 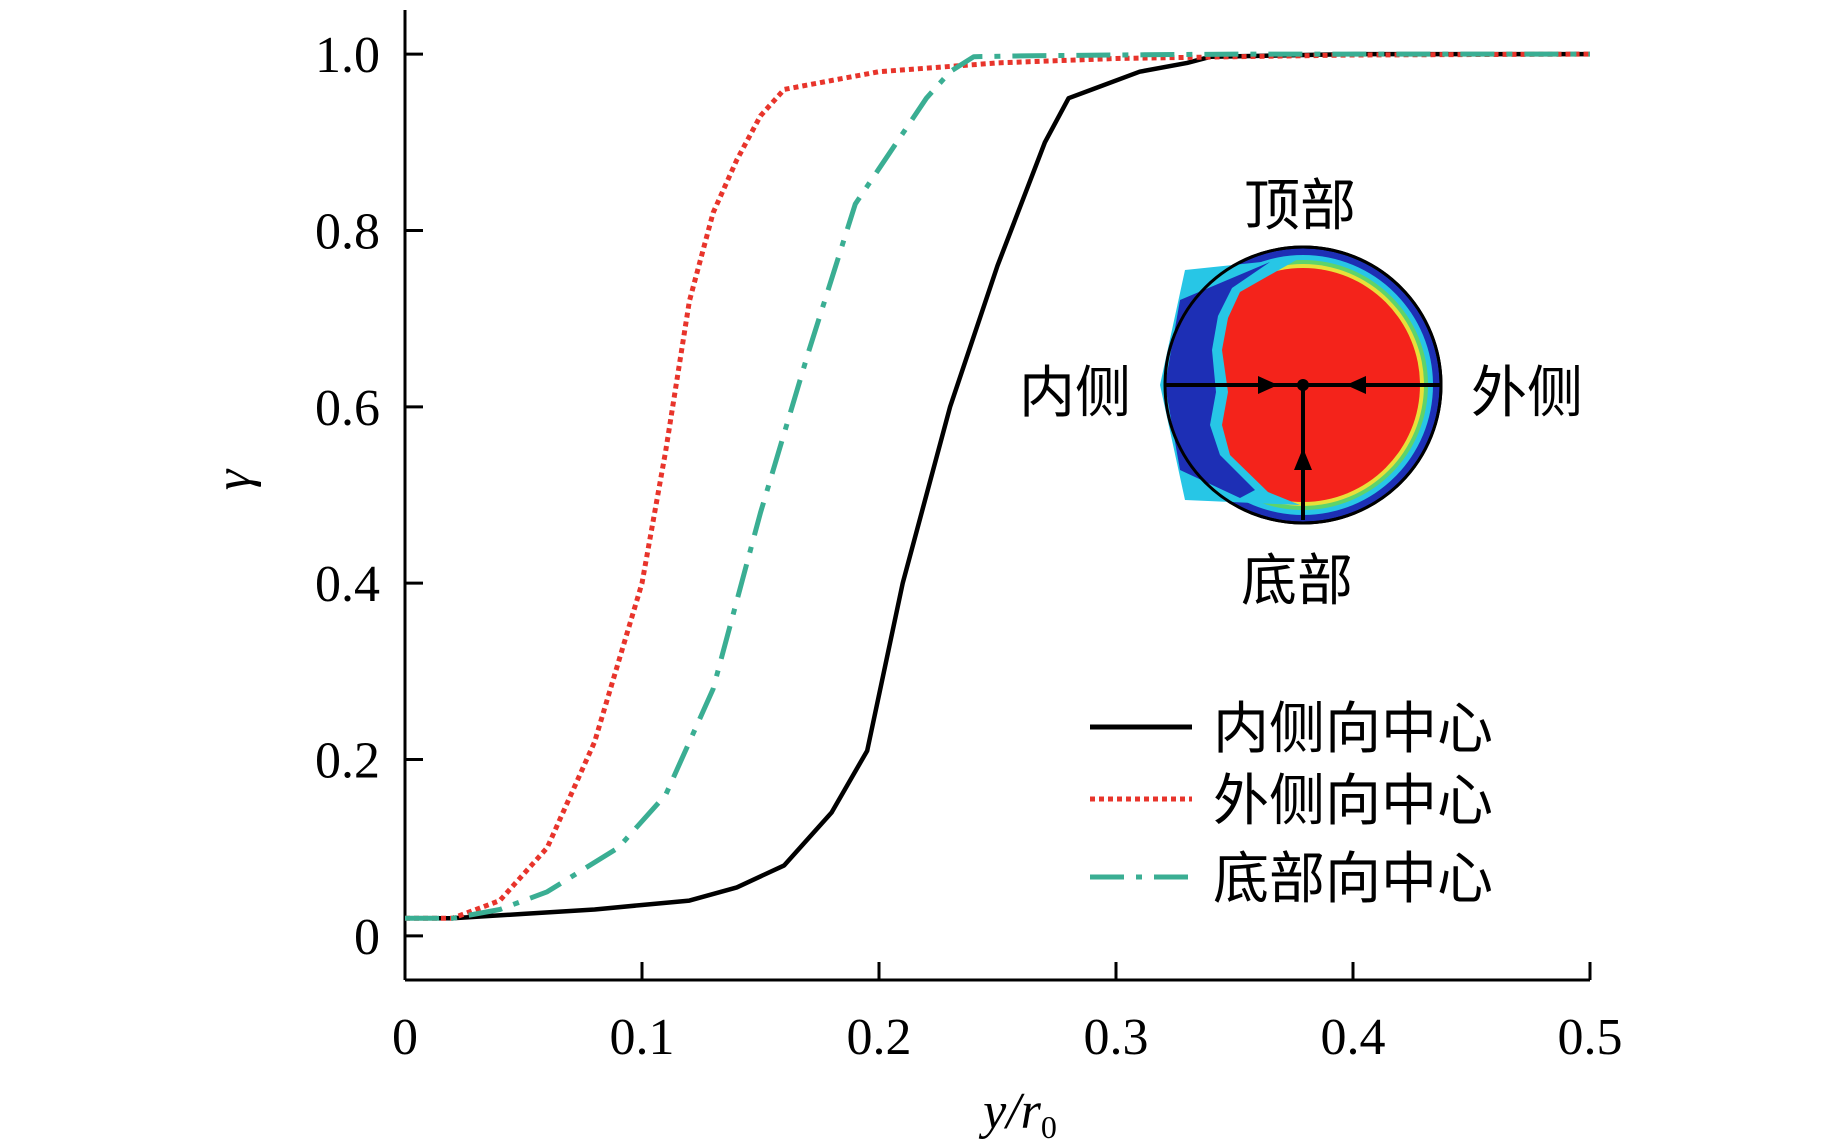 I want to click on inset-right-label: 外侧, so click(x=1527, y=393).